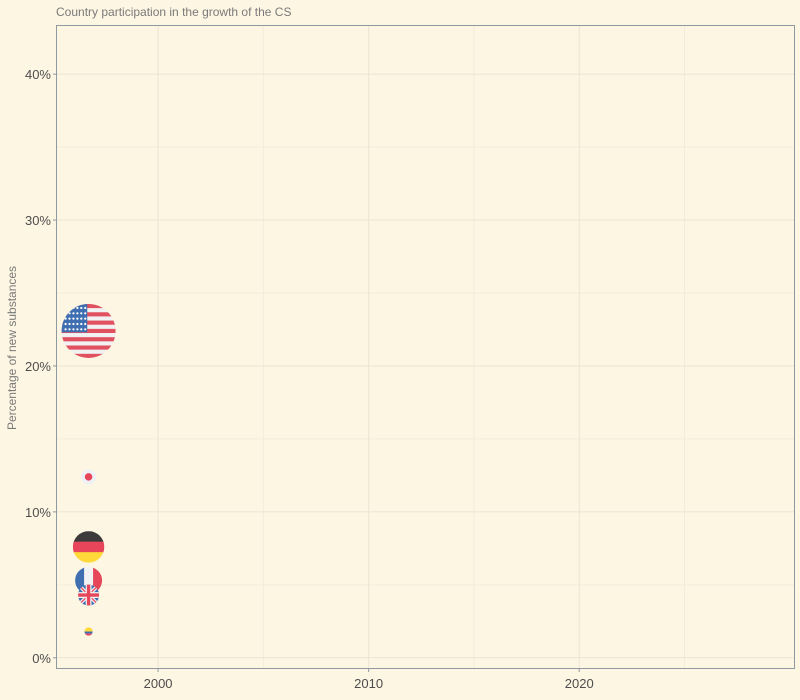 This screenshot has height=700, width=800. I want to click on uk-flag-icon, so click(89, 595).